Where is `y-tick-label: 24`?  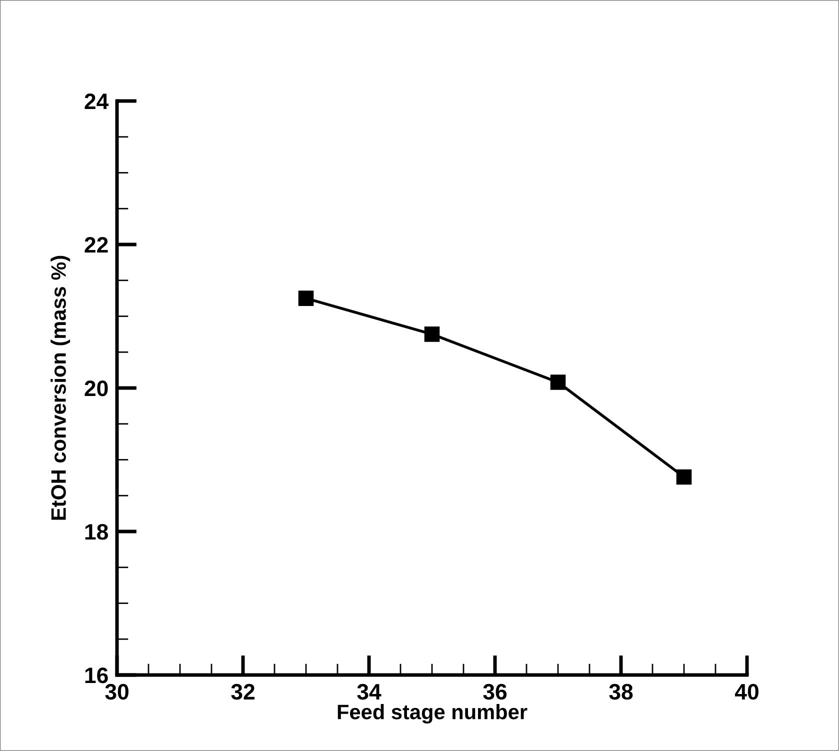 y-tick-label: 24 is located at coordinates (96, 102).